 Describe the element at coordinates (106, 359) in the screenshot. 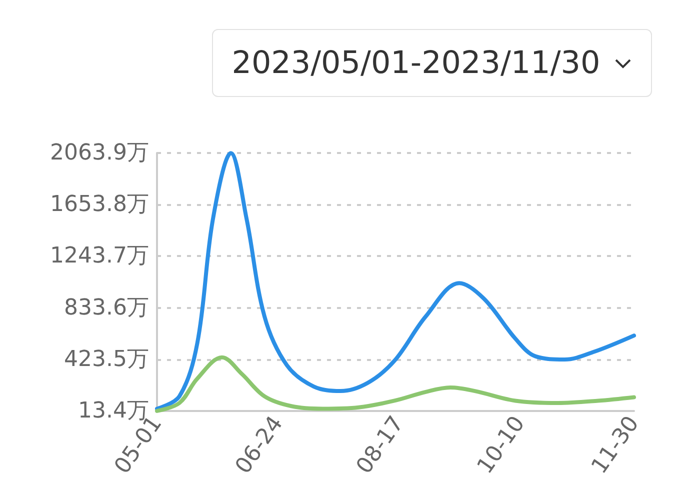

I see `y-tick-label: 423.5万` at that location.